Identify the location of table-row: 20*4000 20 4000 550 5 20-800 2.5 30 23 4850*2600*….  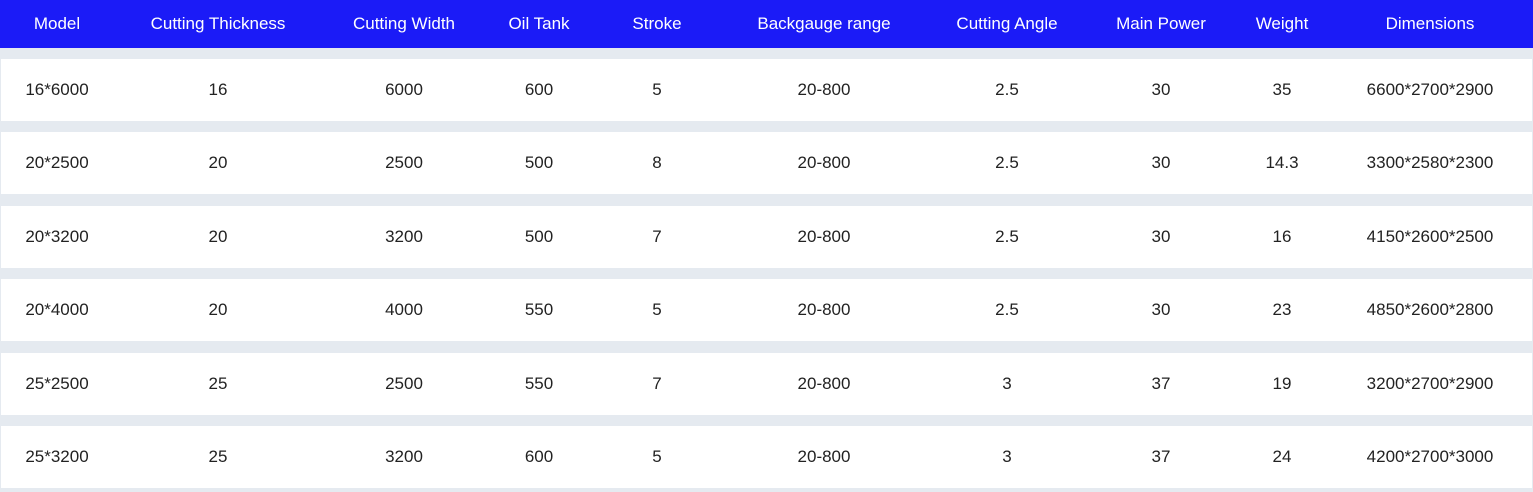
(766, 310).